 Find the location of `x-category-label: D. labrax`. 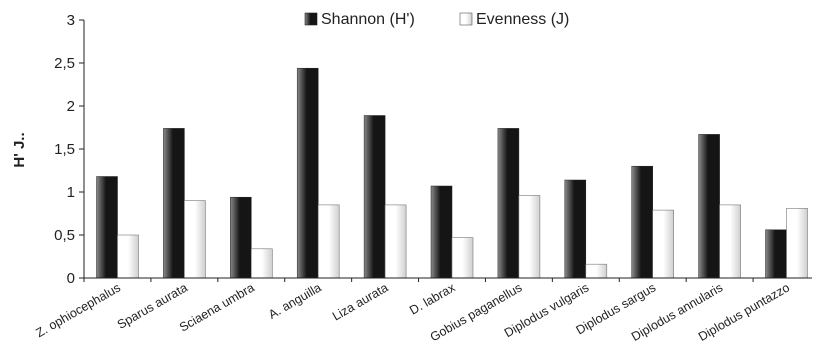

x-category-label: D. labrax is located at coordinates (432, 299).